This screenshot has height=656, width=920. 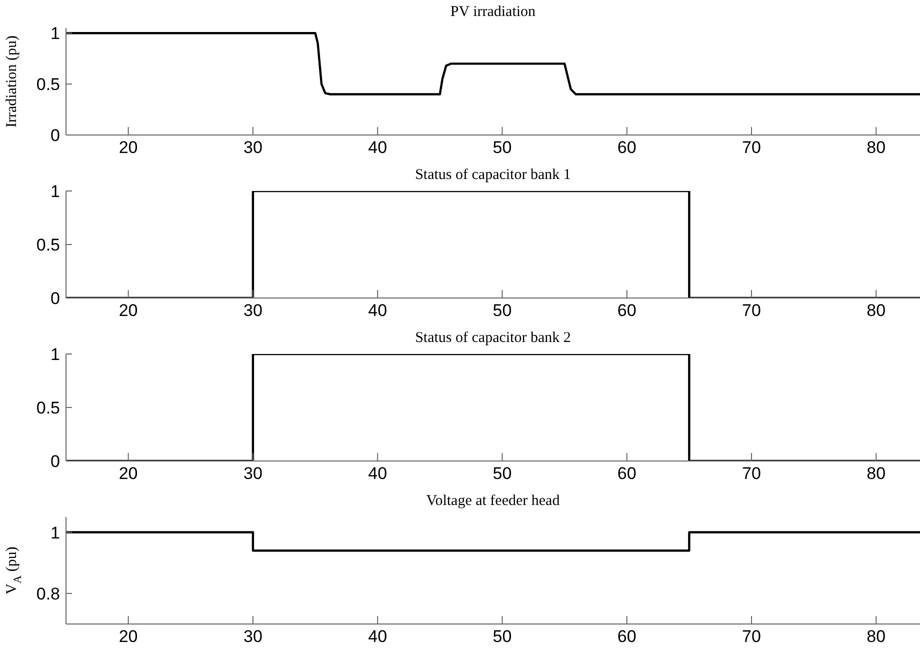 What do you see at coordinates (493, 175) in the screenshot?
I see `chart-title: Status of capacitor bank 1` at bounding box center [493, 175].